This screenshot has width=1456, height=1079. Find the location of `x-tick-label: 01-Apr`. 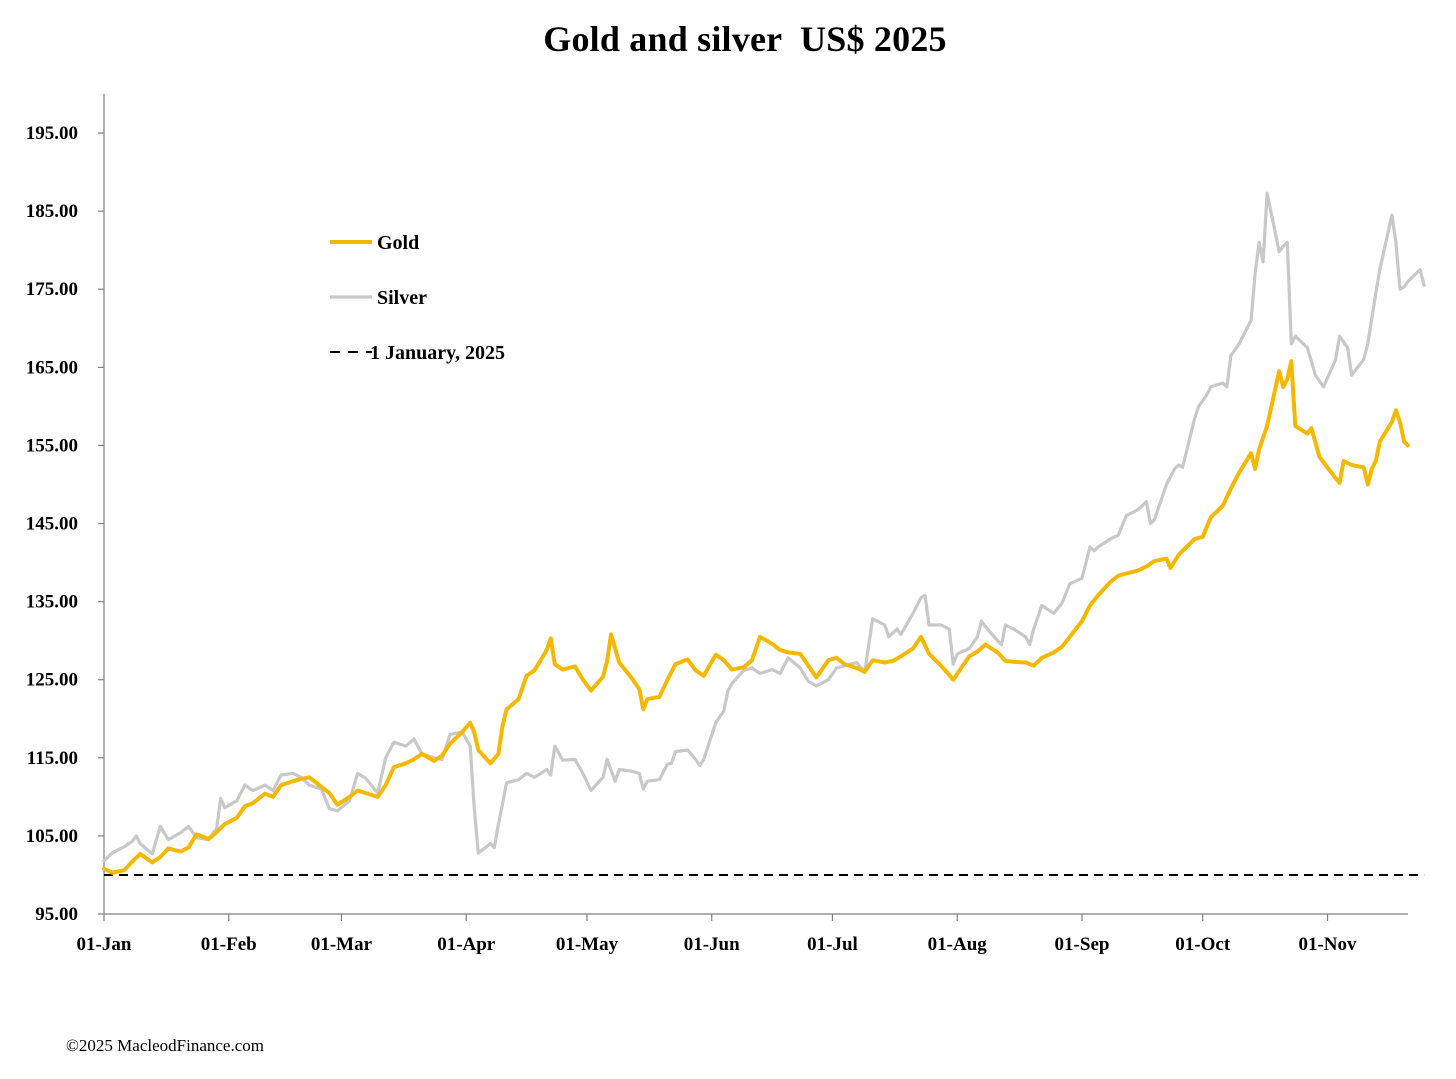

x-tick-label: 01-Apr is located at coordinates (466, 944).